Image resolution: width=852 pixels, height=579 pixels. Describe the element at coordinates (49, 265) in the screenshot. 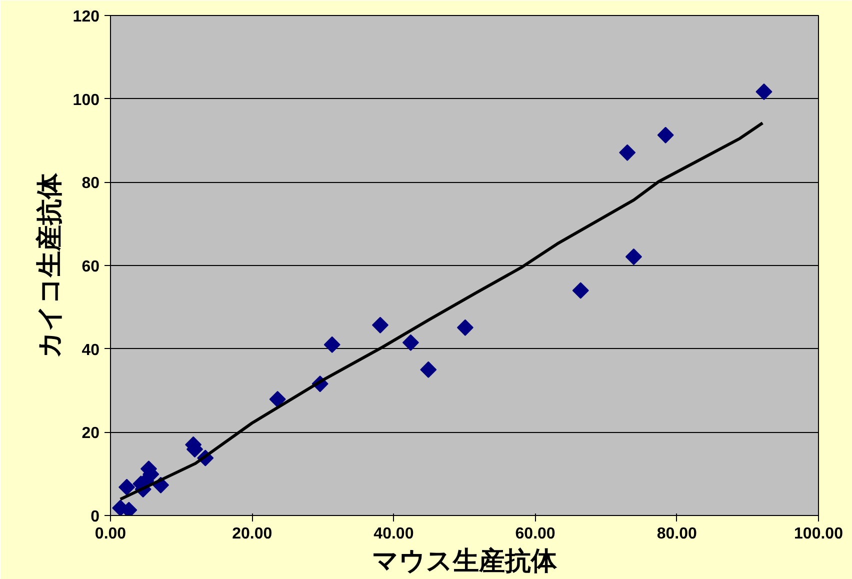

I see `y-axis-title: カイコ生産抗体` at that location.